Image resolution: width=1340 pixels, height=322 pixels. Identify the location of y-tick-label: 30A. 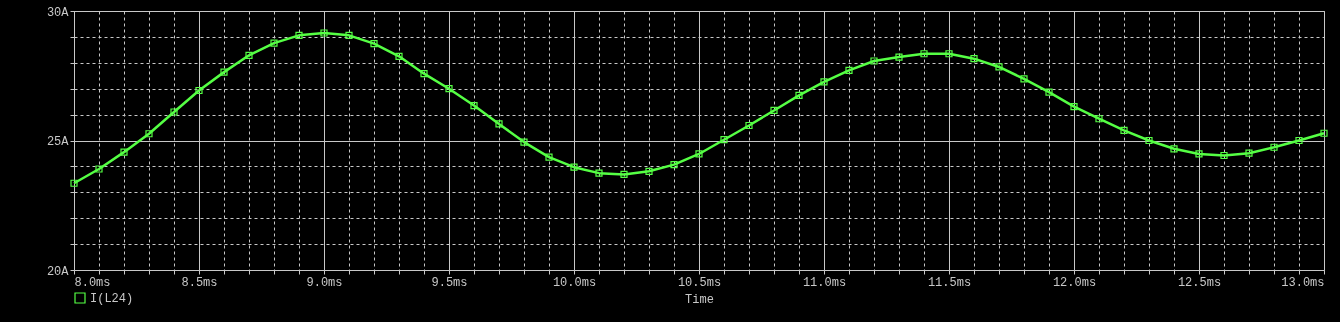
(58, 12).